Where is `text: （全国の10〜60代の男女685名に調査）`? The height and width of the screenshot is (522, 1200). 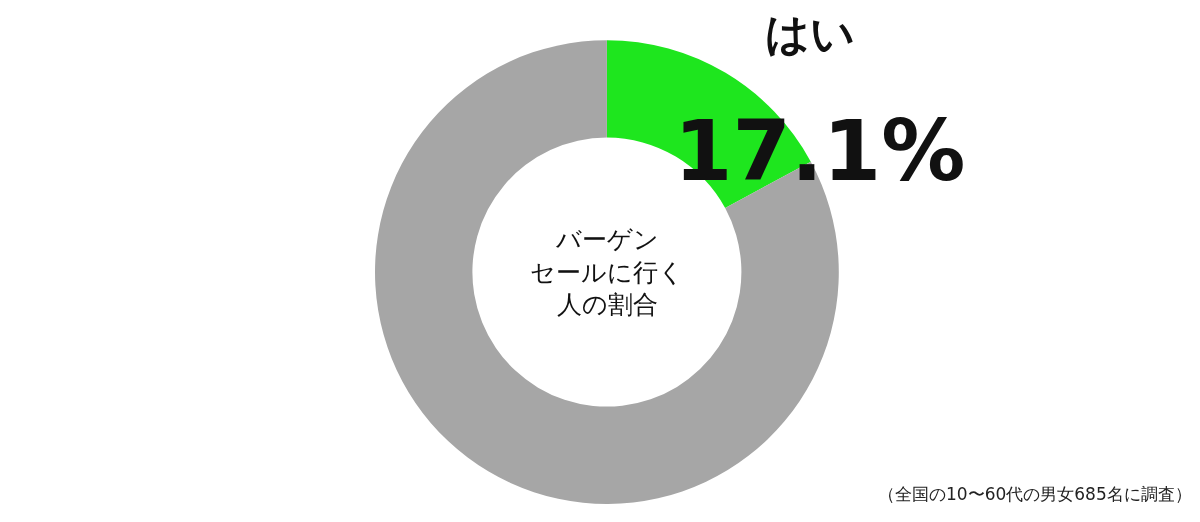
text: （全国の10〜60代の男女685名に調査） is located at coordinates (1035, 494).